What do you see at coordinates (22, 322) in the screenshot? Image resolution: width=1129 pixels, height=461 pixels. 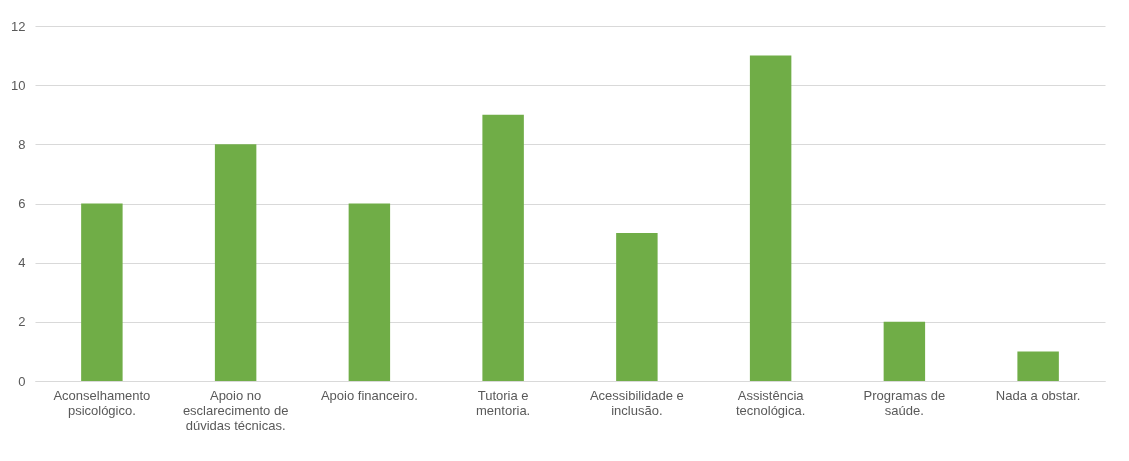 I see `y-tick-label: 2` at bounding box center [22, 322].